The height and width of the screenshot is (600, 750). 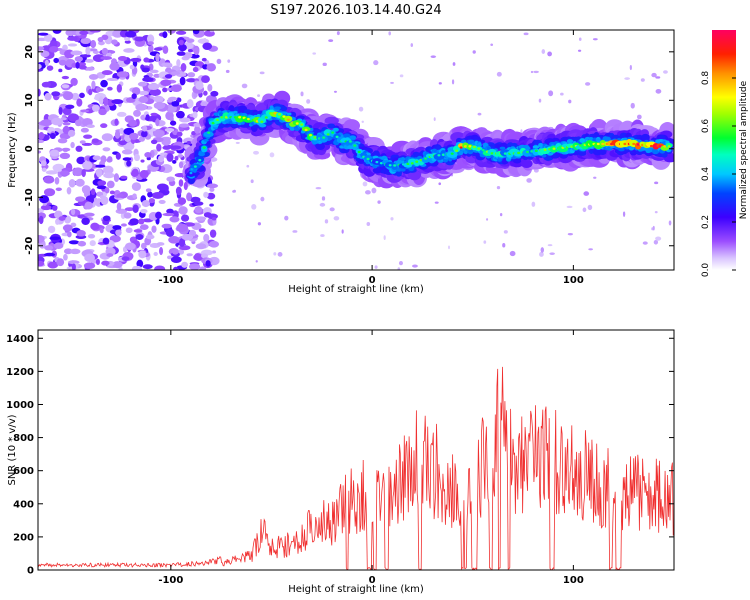 What do you see at coordinates (573, 280) in the screenshot?
I see `x-tick-label: 100` at bounding box center [573, 280].